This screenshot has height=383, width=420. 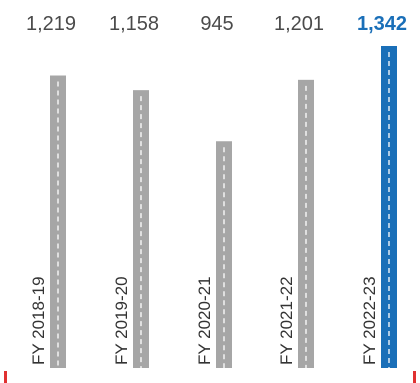 What do you see at coordinates (210, 377) in the screenshot?
I see `edge-markers` at bounding box center [210, 377].